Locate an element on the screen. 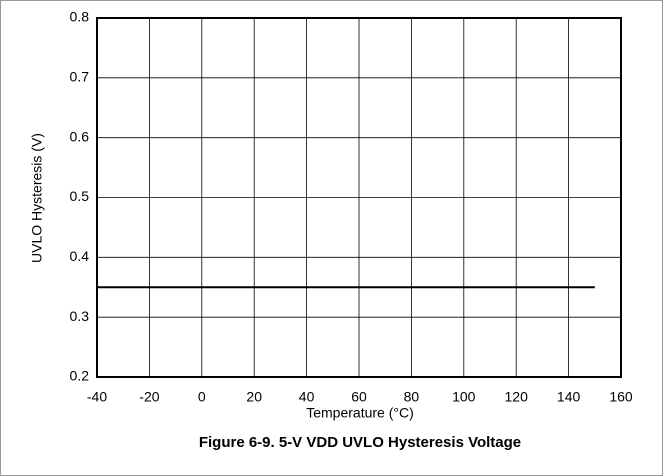 The width and height of the screenshot is (663, 476). x-tick-label: 140 is located at coordinates (569, 397).